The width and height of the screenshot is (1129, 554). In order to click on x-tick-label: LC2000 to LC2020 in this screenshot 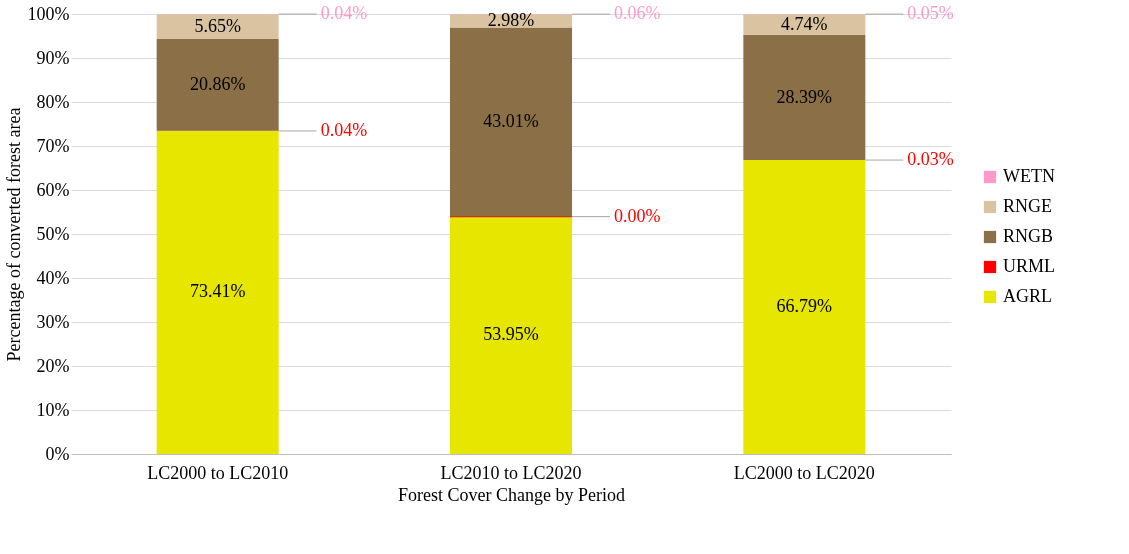, I will do `click(804, 472)`.